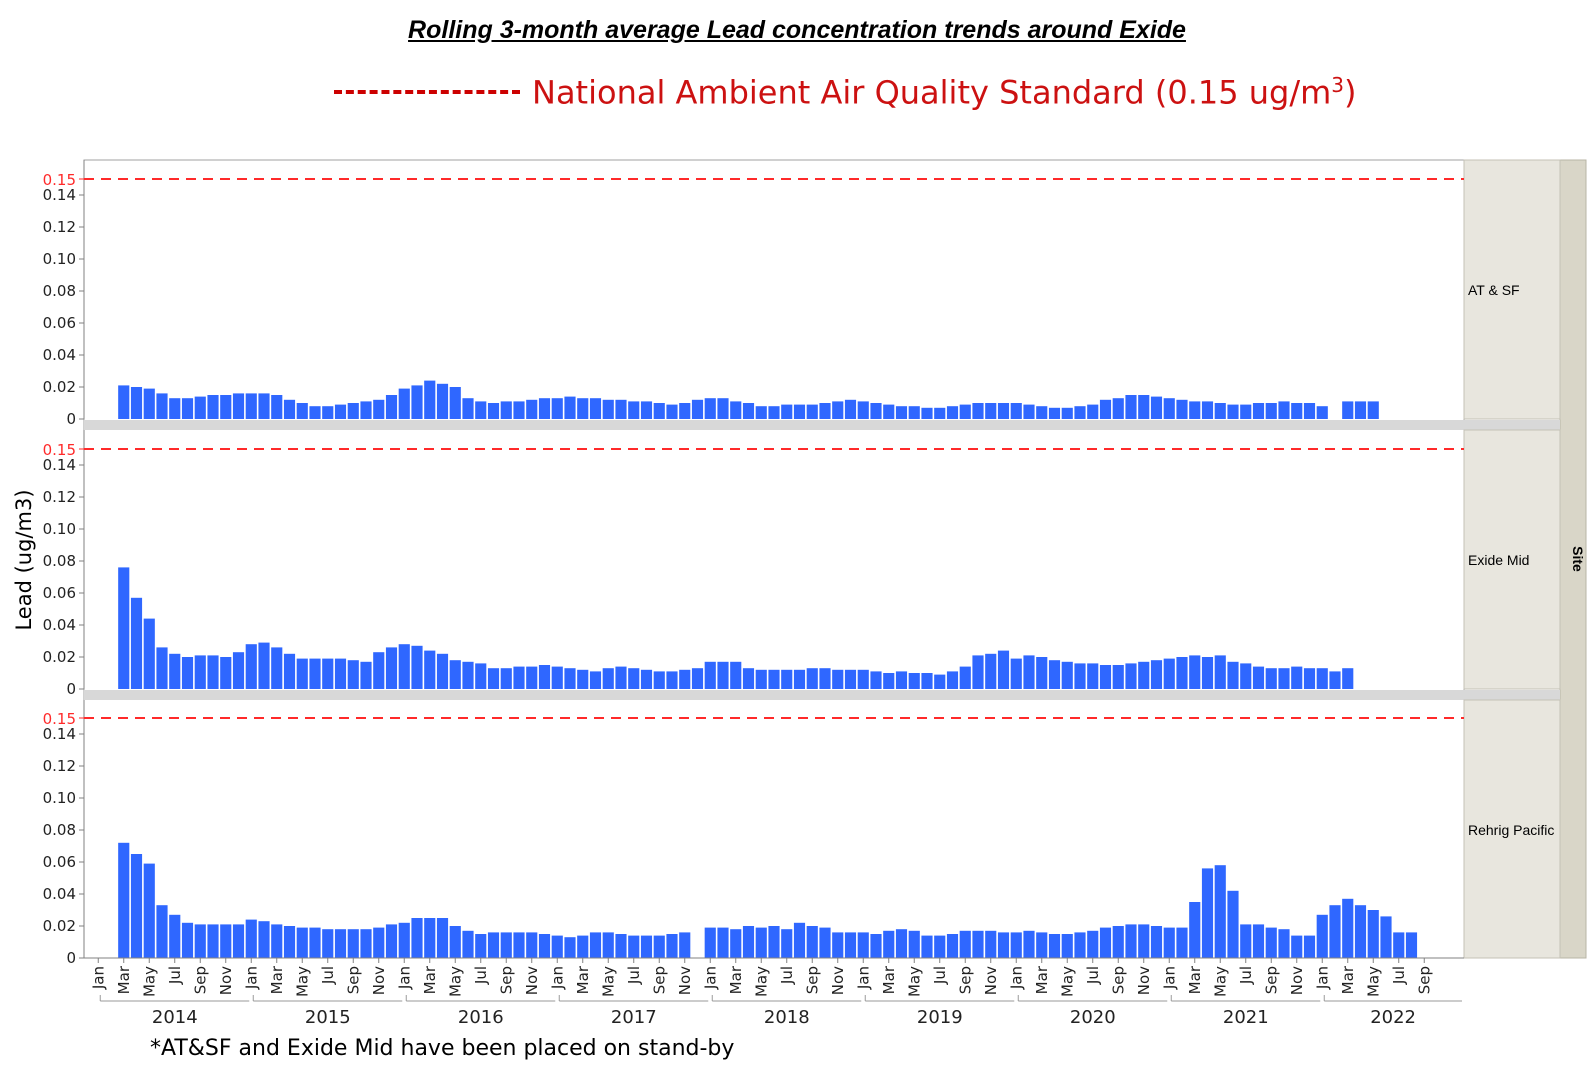 The width and height of the screenshot is (1594, 1080). Describe the element at coordinates (175, 1017) in the screenshot. I see `x-year-label: 2014` at that location.